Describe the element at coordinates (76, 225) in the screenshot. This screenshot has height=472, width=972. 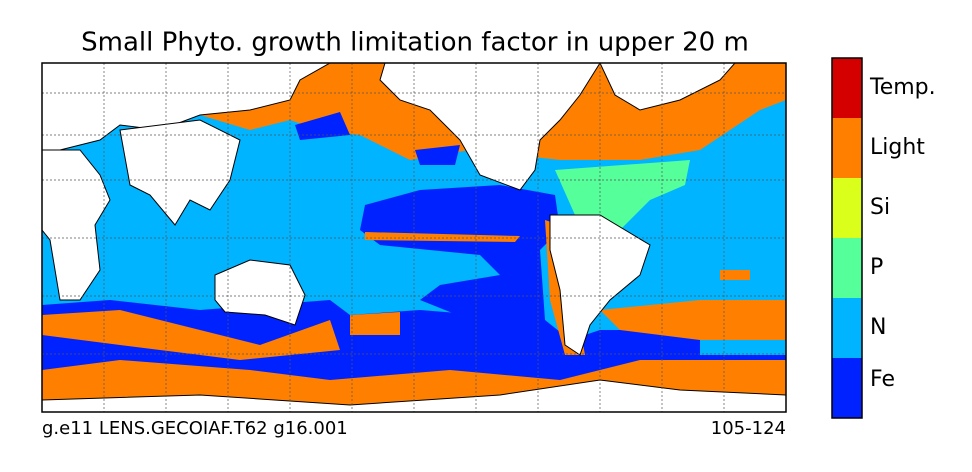
I see `land-africa` at that location.